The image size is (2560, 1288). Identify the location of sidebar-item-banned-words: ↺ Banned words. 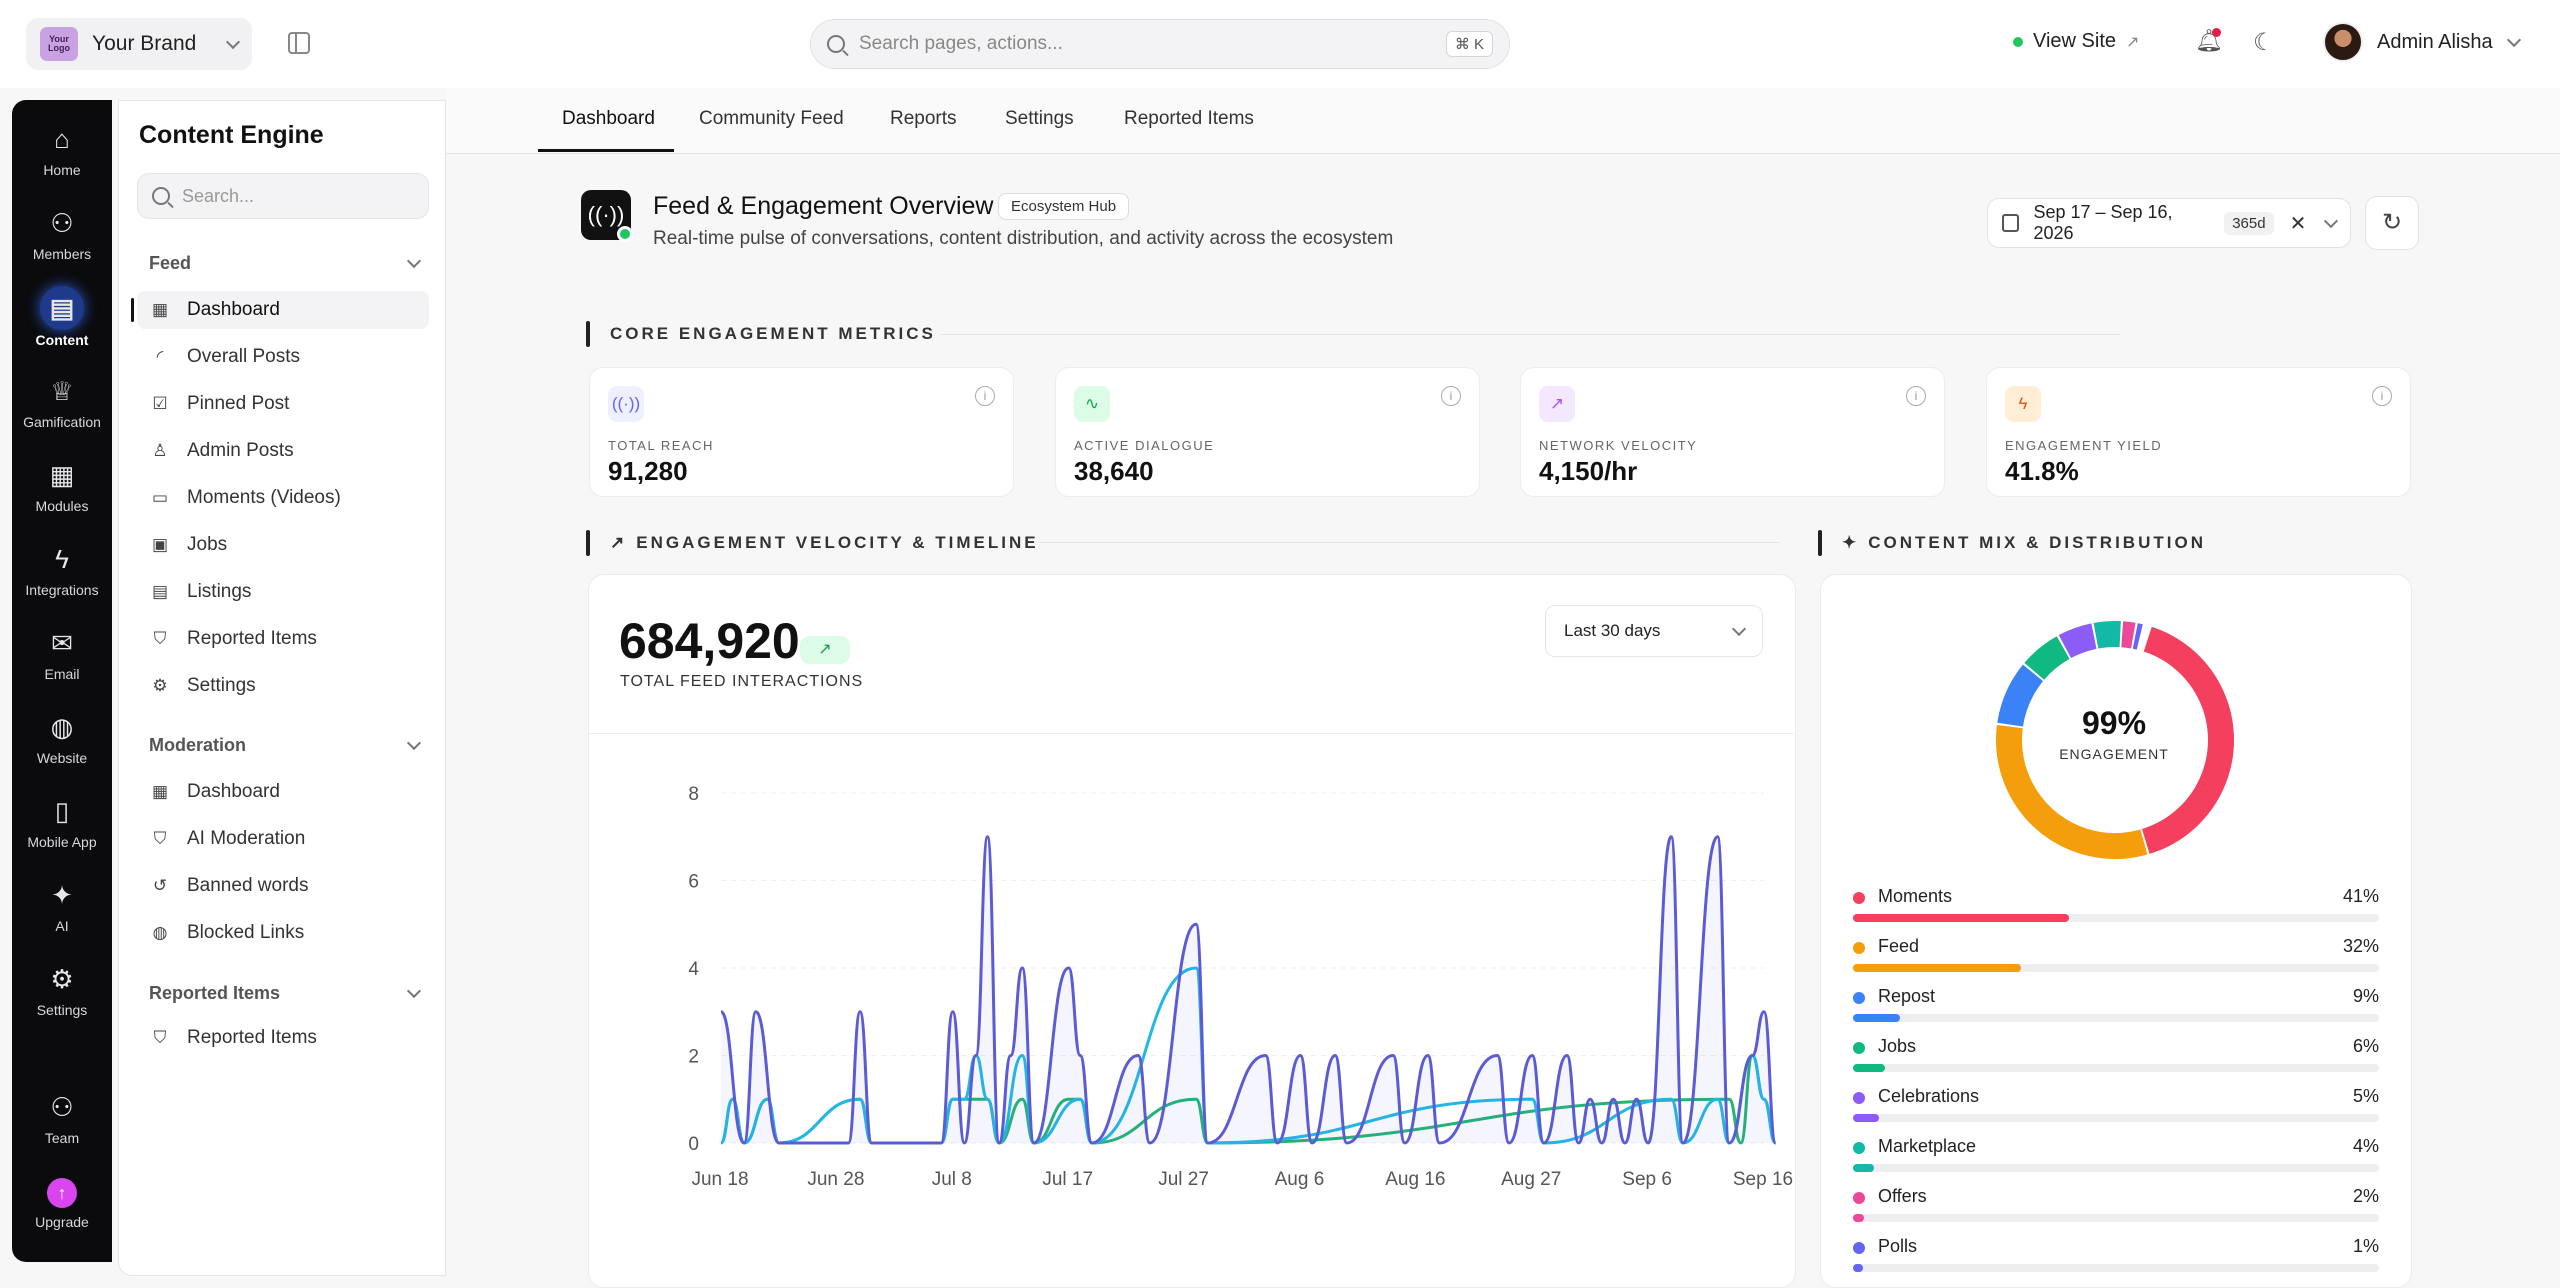
(283, 886).